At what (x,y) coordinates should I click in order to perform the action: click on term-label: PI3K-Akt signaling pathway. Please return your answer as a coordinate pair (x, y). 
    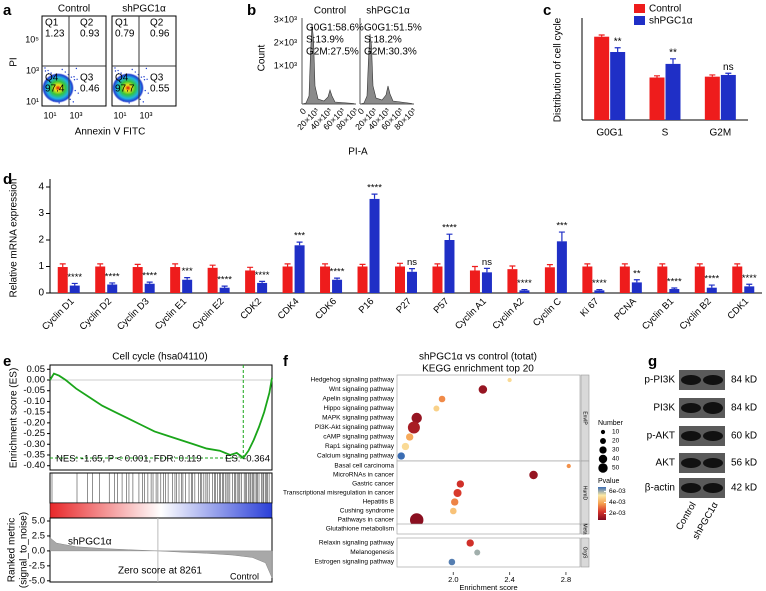
    Looking at the image, I should click on (355, 427).